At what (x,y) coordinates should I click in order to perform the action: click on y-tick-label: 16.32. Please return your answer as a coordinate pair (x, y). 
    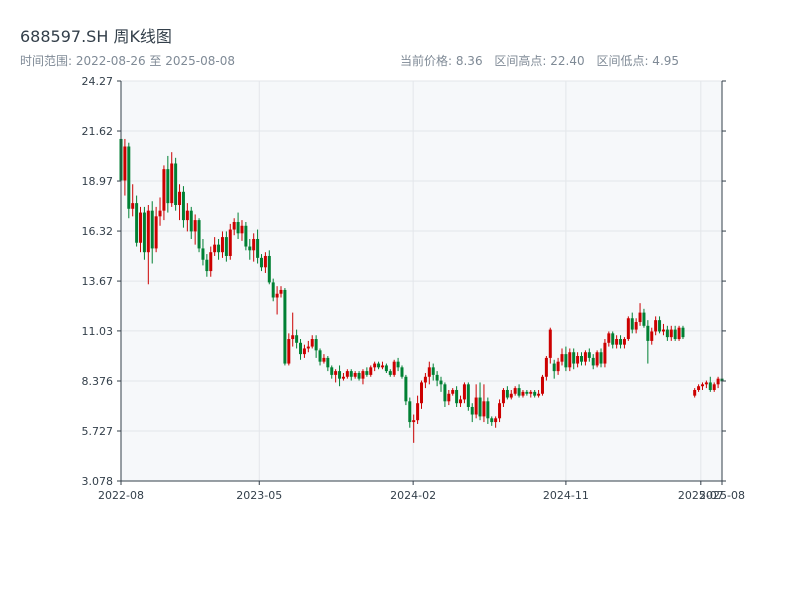
    Looking at the image, I should click on (98, 231).